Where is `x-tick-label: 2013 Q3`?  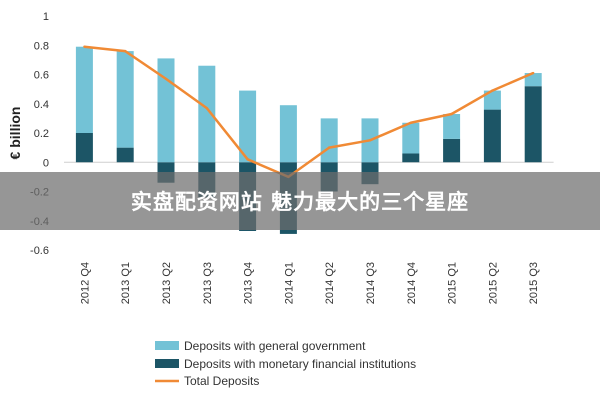
x-tick-label: 2013 Q3 is located at coordinates (208, 283).